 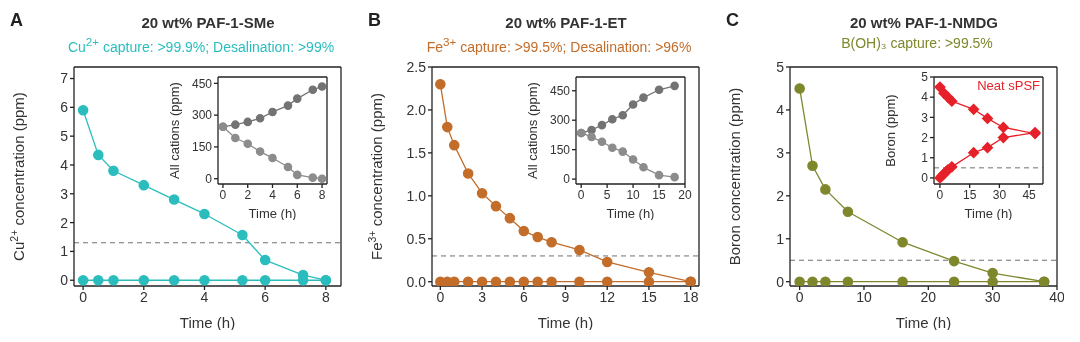 What do you see at coordinates (890, 130) in the screenshot?
I see `y-axis-title: Boron (ppm)` at bounding box center [890, 130].